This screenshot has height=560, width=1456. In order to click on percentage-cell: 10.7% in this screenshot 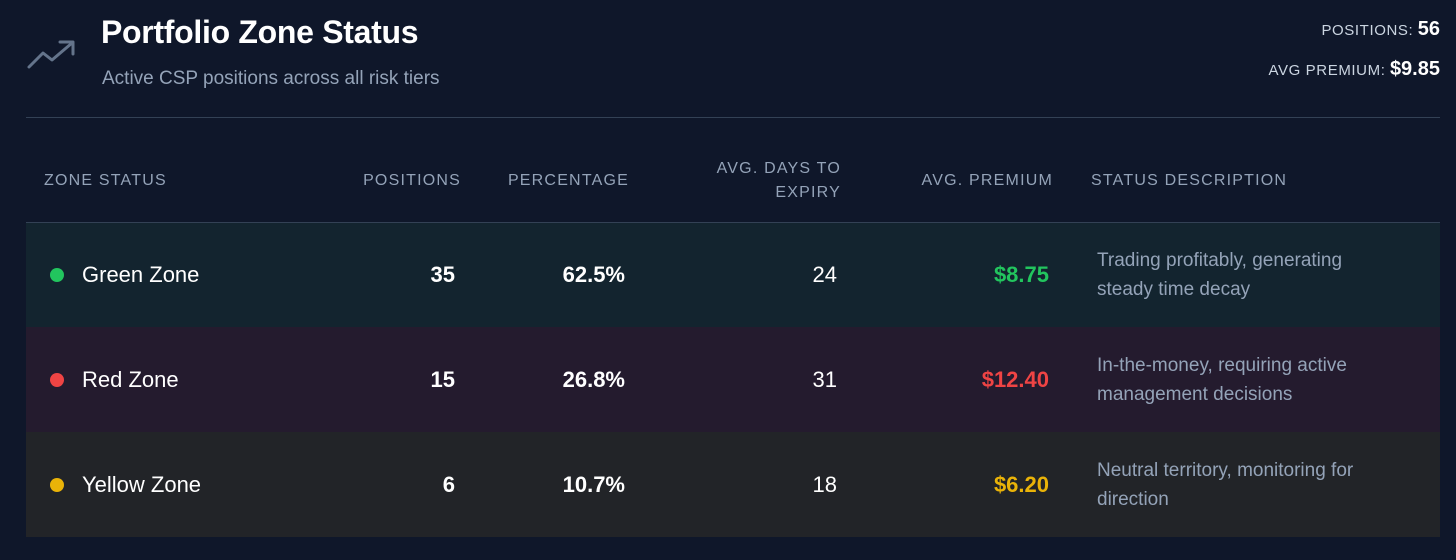, I will do `click(593, 484)`.